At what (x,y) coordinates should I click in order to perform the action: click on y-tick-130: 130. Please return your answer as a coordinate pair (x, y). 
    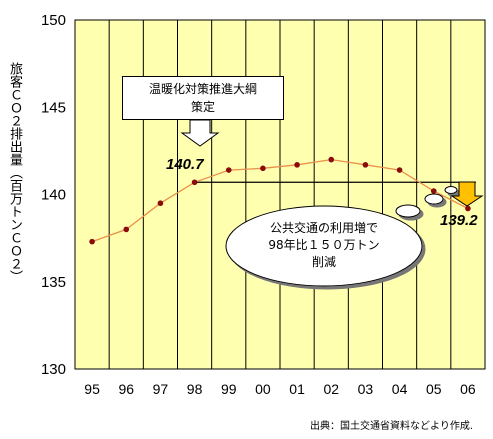
    Looking at the image, I should click on (53, 369).